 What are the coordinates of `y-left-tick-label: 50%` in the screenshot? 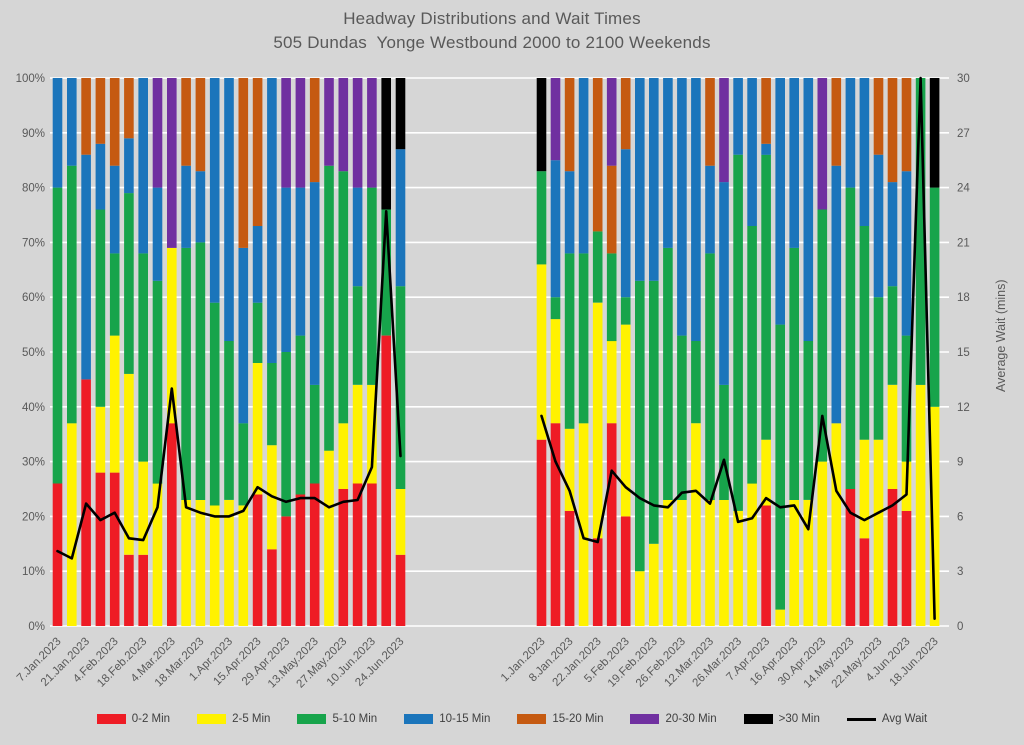 It's located at (33, 353).